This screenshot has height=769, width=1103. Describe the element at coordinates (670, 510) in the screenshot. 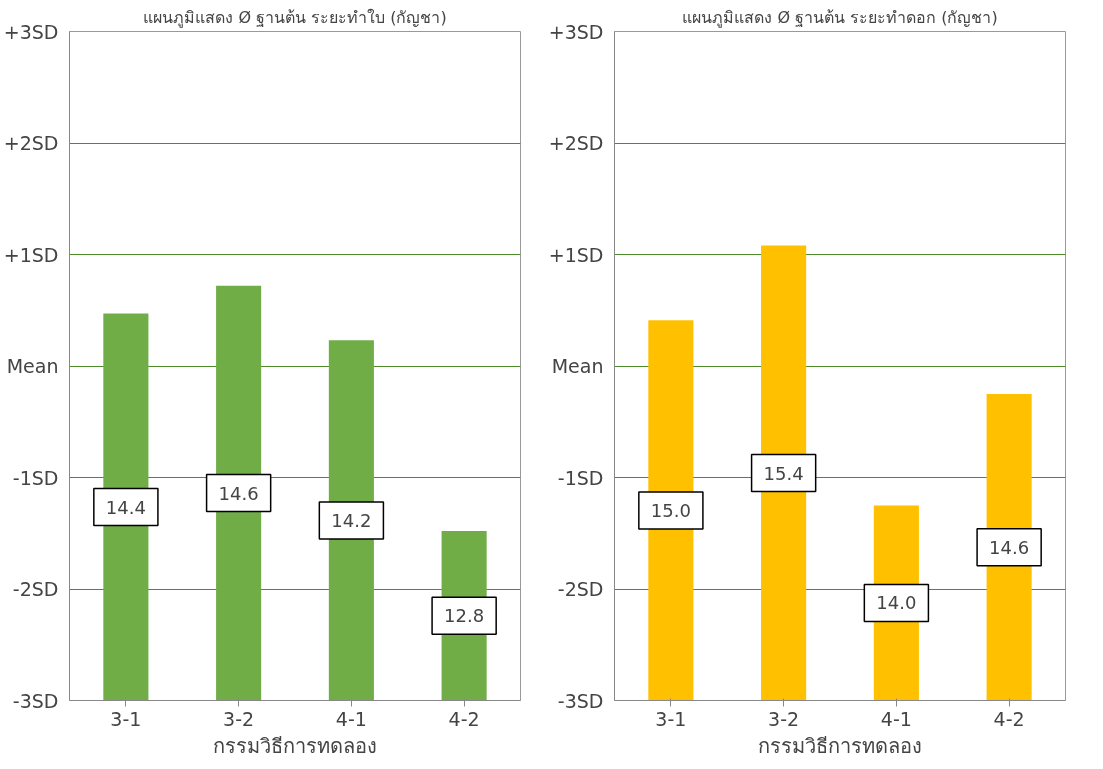

I see `annotation: 15.0` at that location.